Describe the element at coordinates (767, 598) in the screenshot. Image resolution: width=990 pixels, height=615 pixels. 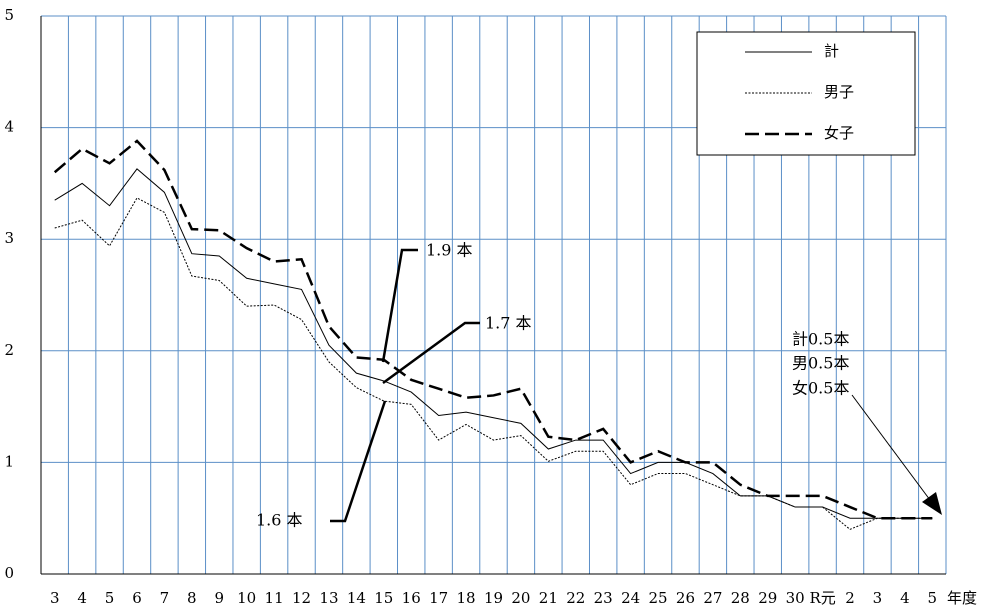
I see `x-tick-label: 29` at that location.